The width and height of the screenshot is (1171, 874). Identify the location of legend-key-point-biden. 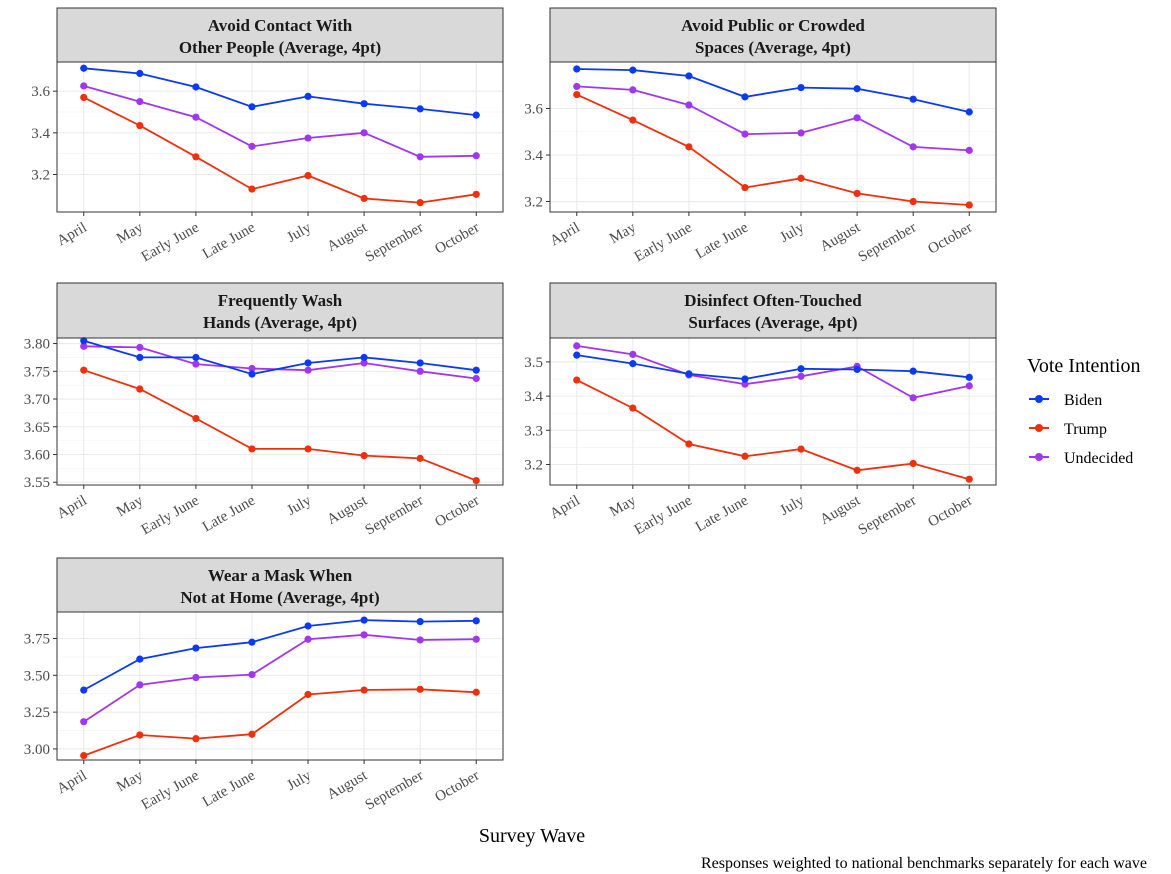
(1039, 399).